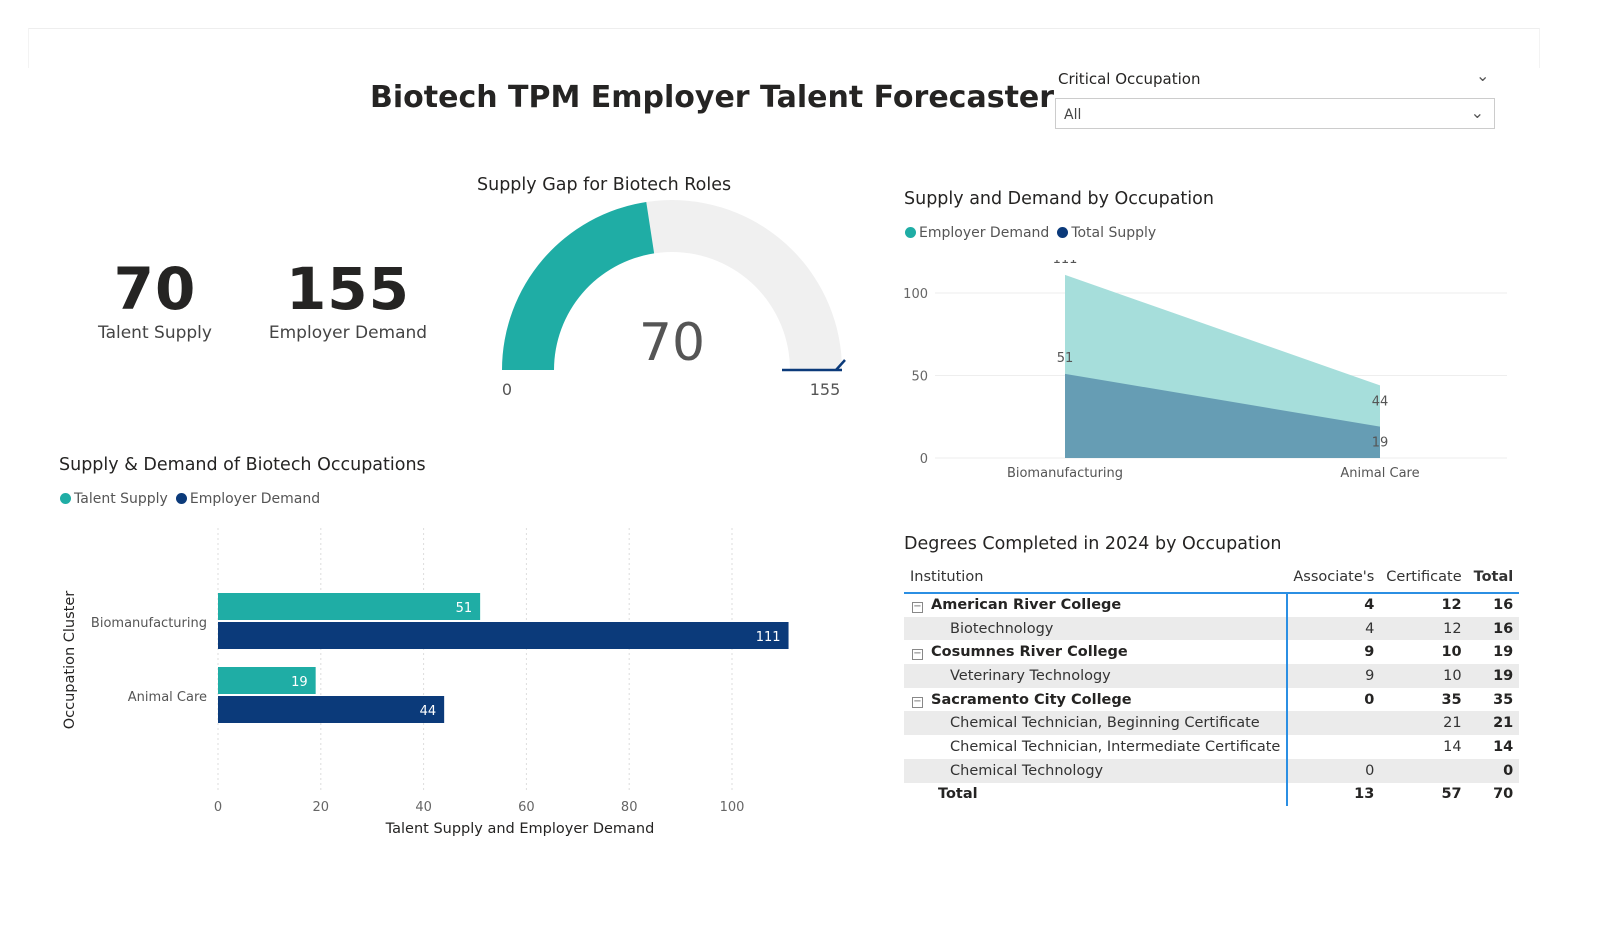 This screenshot has width=1600, height=925. Describe the element at coordinates (1212, 676) in the screenshot. I see `table-row: Veterinary Technology 9 10 19` at that location.